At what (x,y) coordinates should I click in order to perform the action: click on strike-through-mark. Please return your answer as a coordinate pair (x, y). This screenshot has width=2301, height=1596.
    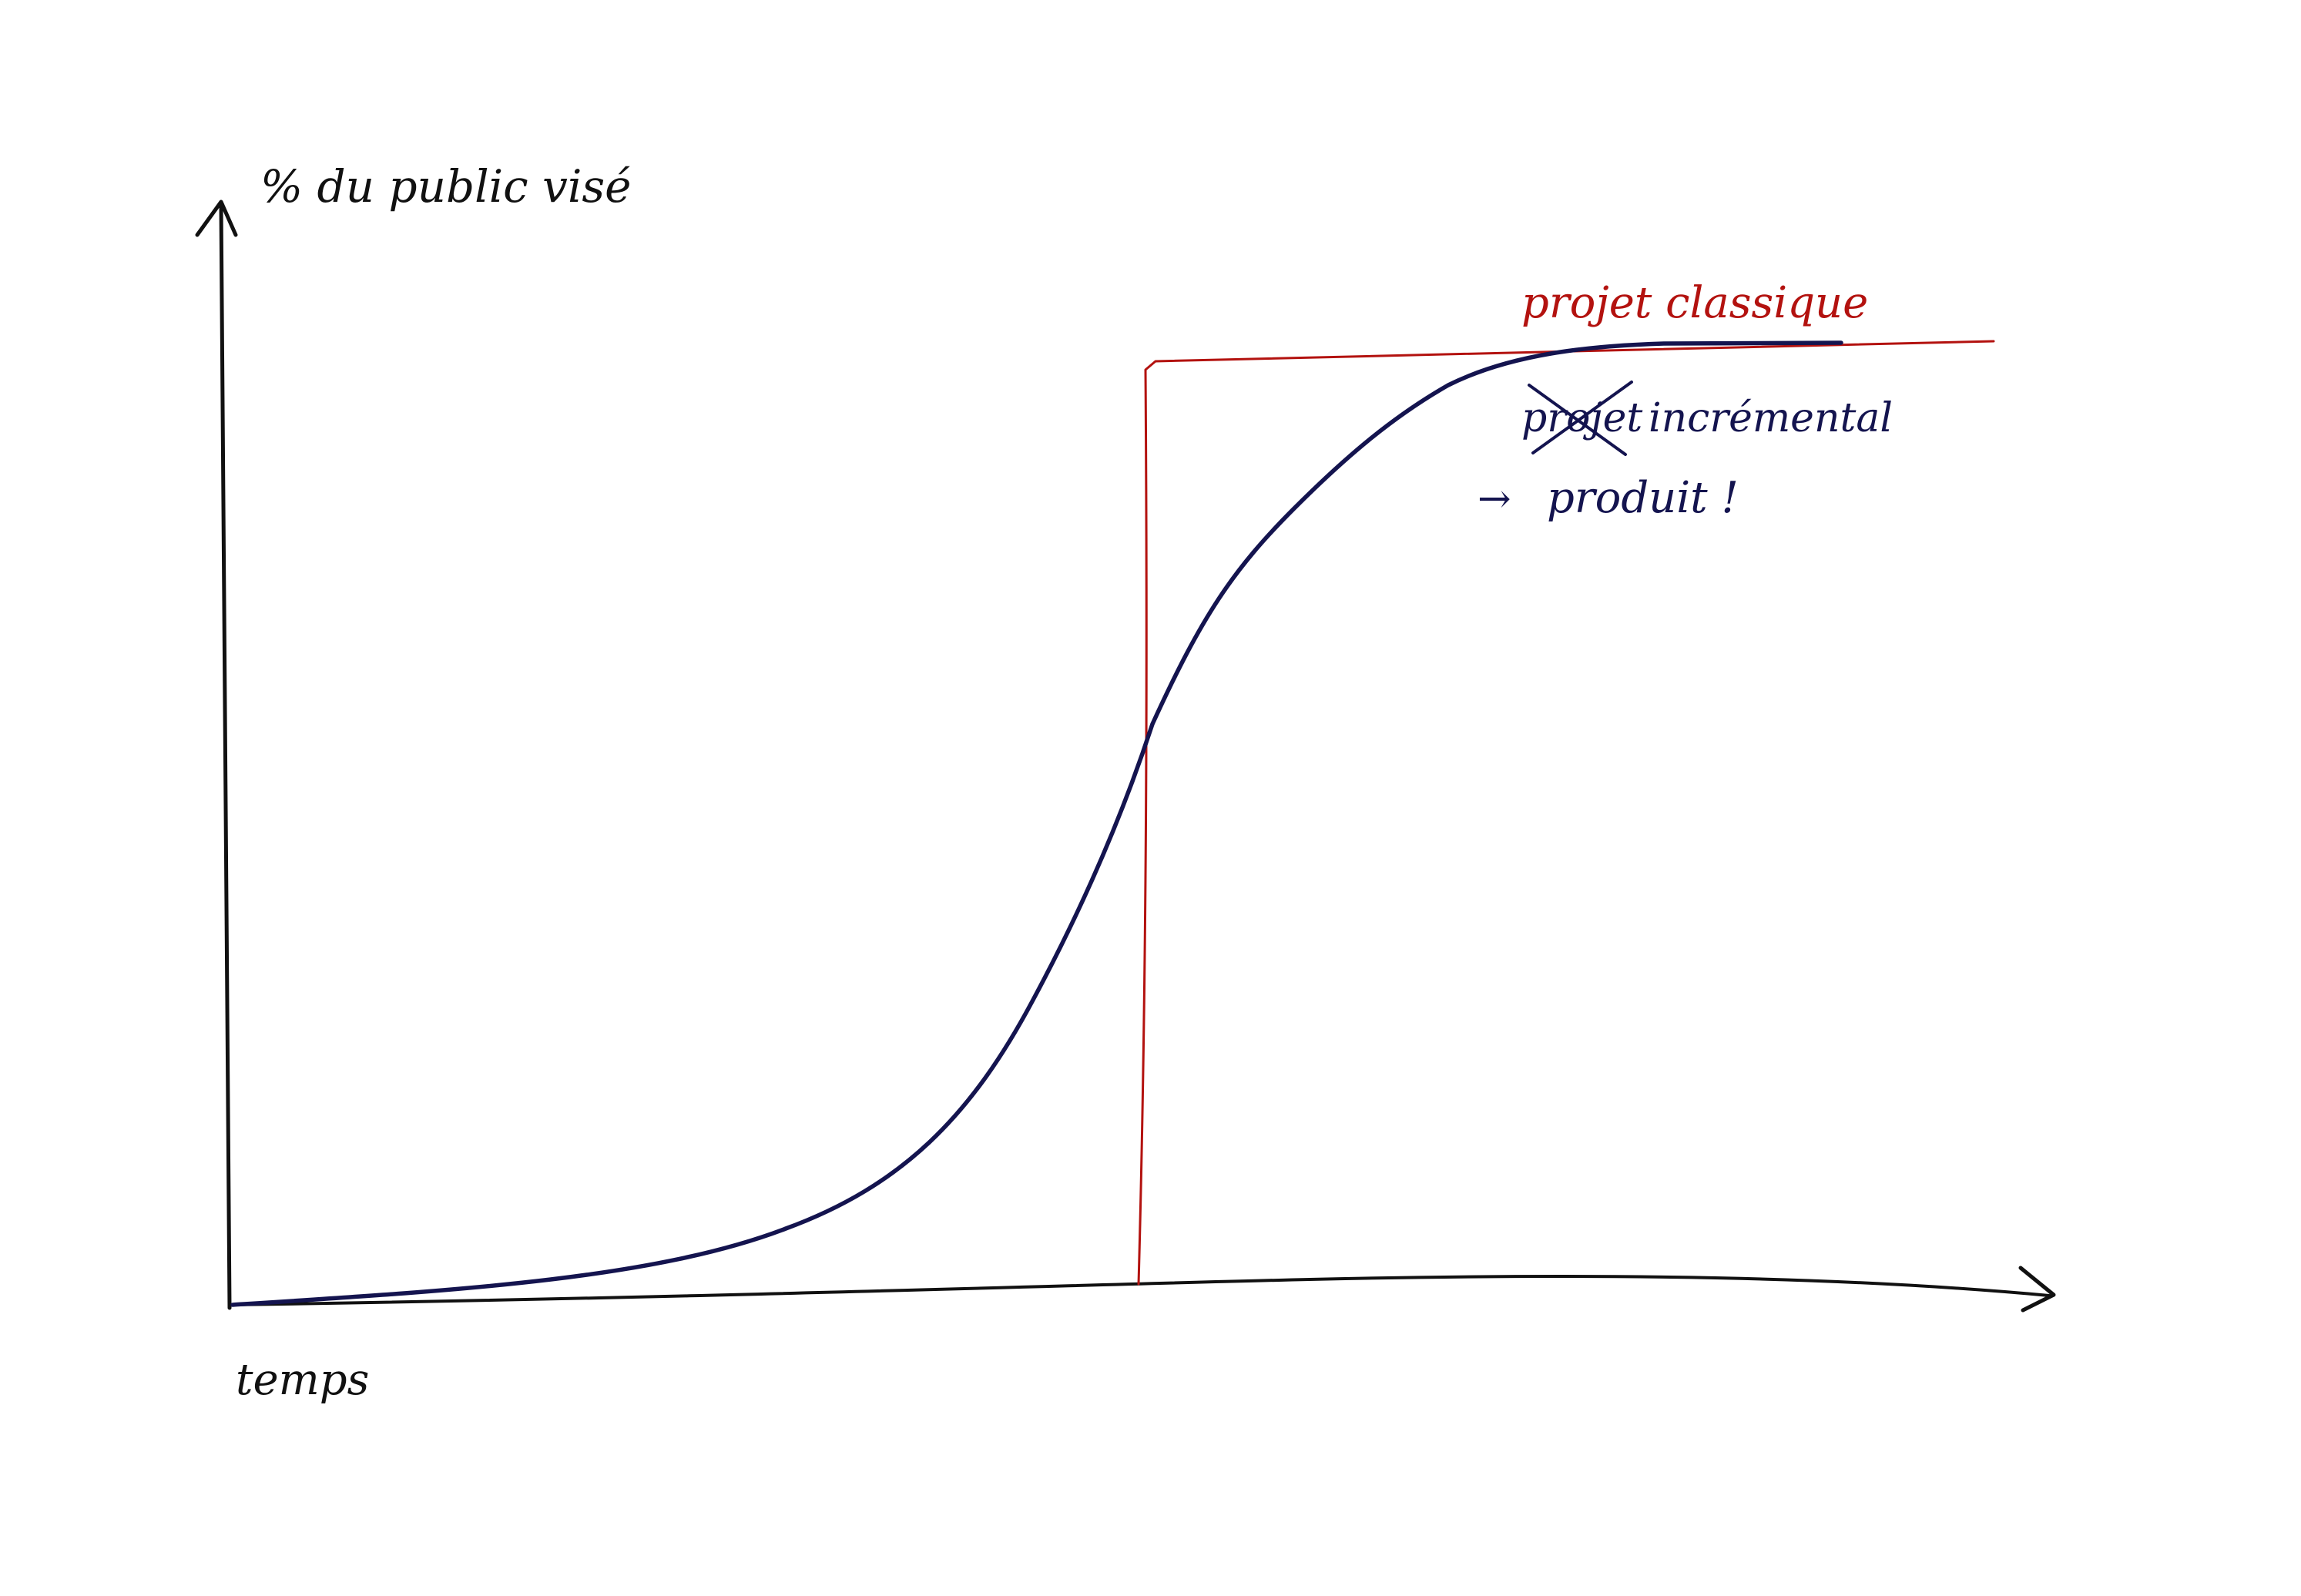
    Looking at the image, I should click on (1580, 419).